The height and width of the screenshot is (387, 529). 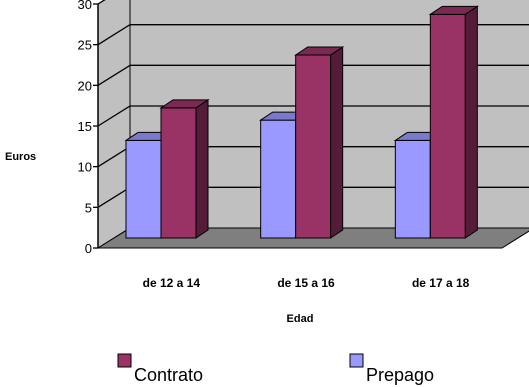 I want to click on y-tick-labels: 0 5 10 15 20 25 30, so click(x=85, y=128).